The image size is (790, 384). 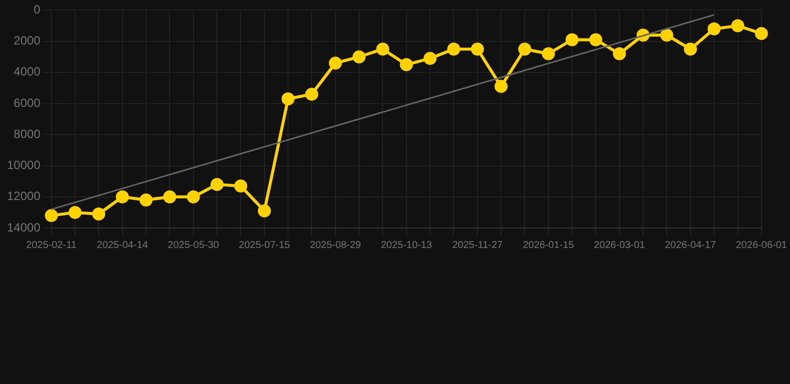 I want to click on x-tick-label: 2026-03-01, so click(x=620, y=245).